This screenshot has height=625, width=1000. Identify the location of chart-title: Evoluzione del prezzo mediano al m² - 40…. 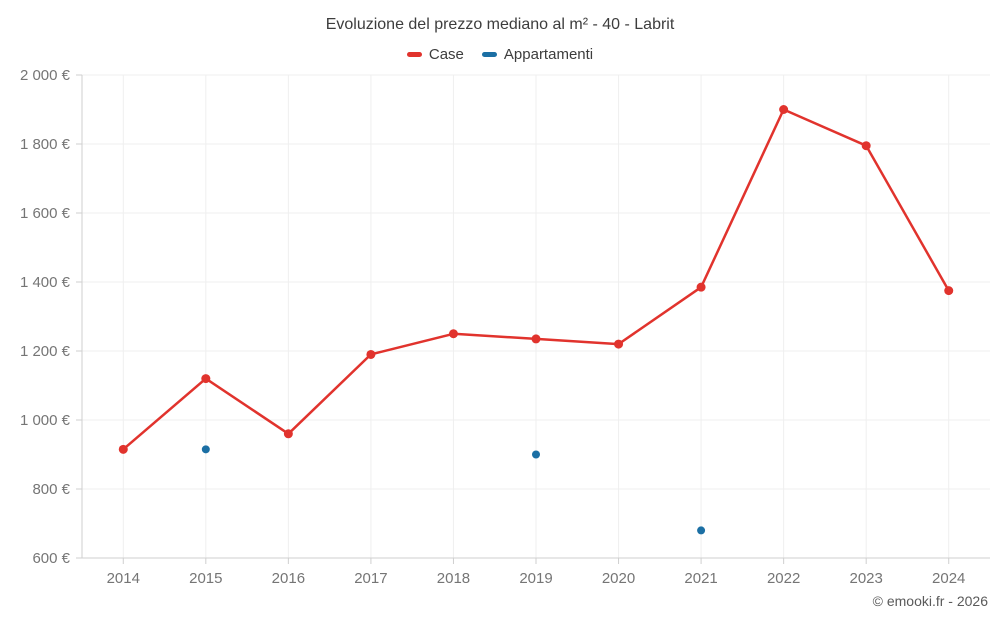
(500, 24).